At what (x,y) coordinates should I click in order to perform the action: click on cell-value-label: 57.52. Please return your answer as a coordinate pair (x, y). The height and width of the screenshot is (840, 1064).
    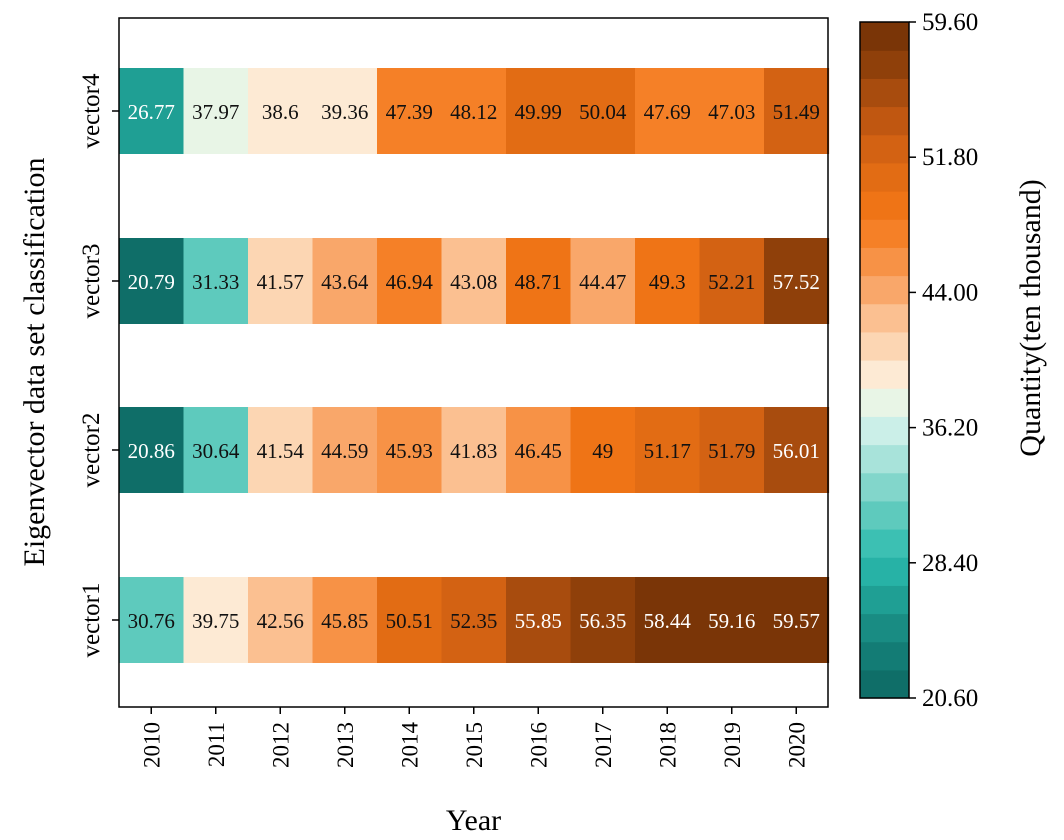
    Looking at the image, I should click on (796, 282).